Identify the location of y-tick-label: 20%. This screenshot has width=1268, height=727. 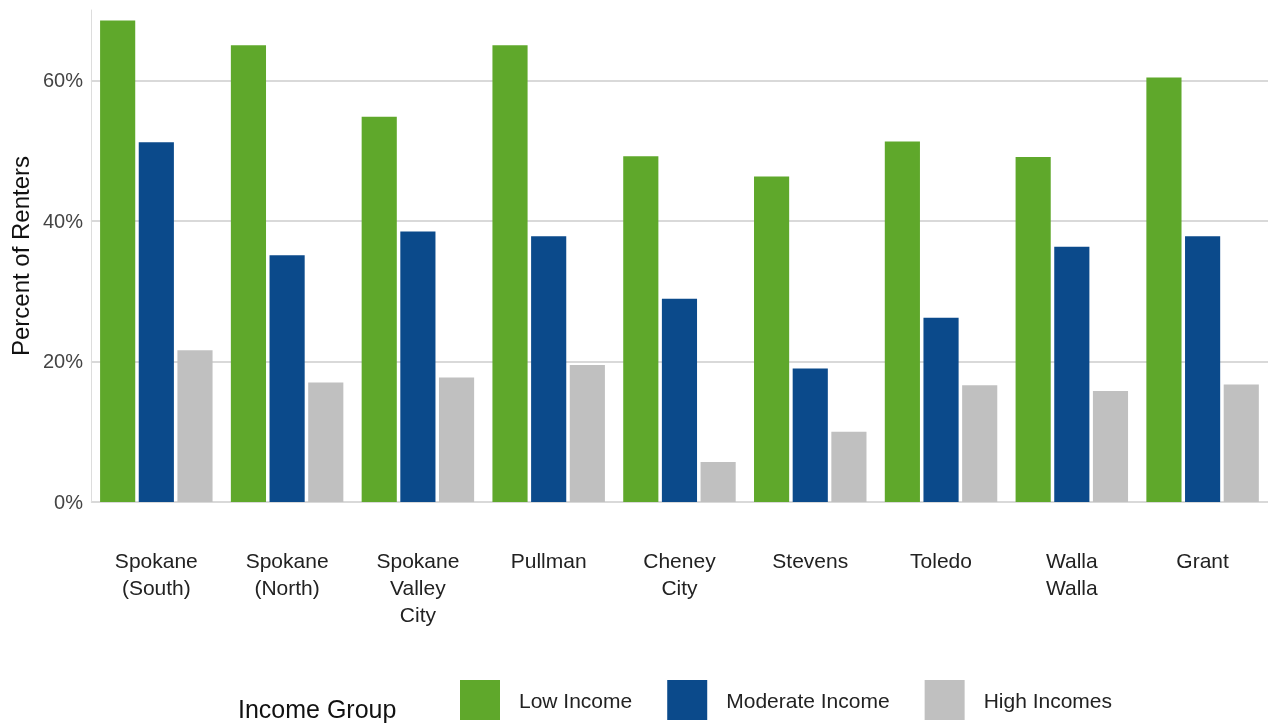
(63, 361).